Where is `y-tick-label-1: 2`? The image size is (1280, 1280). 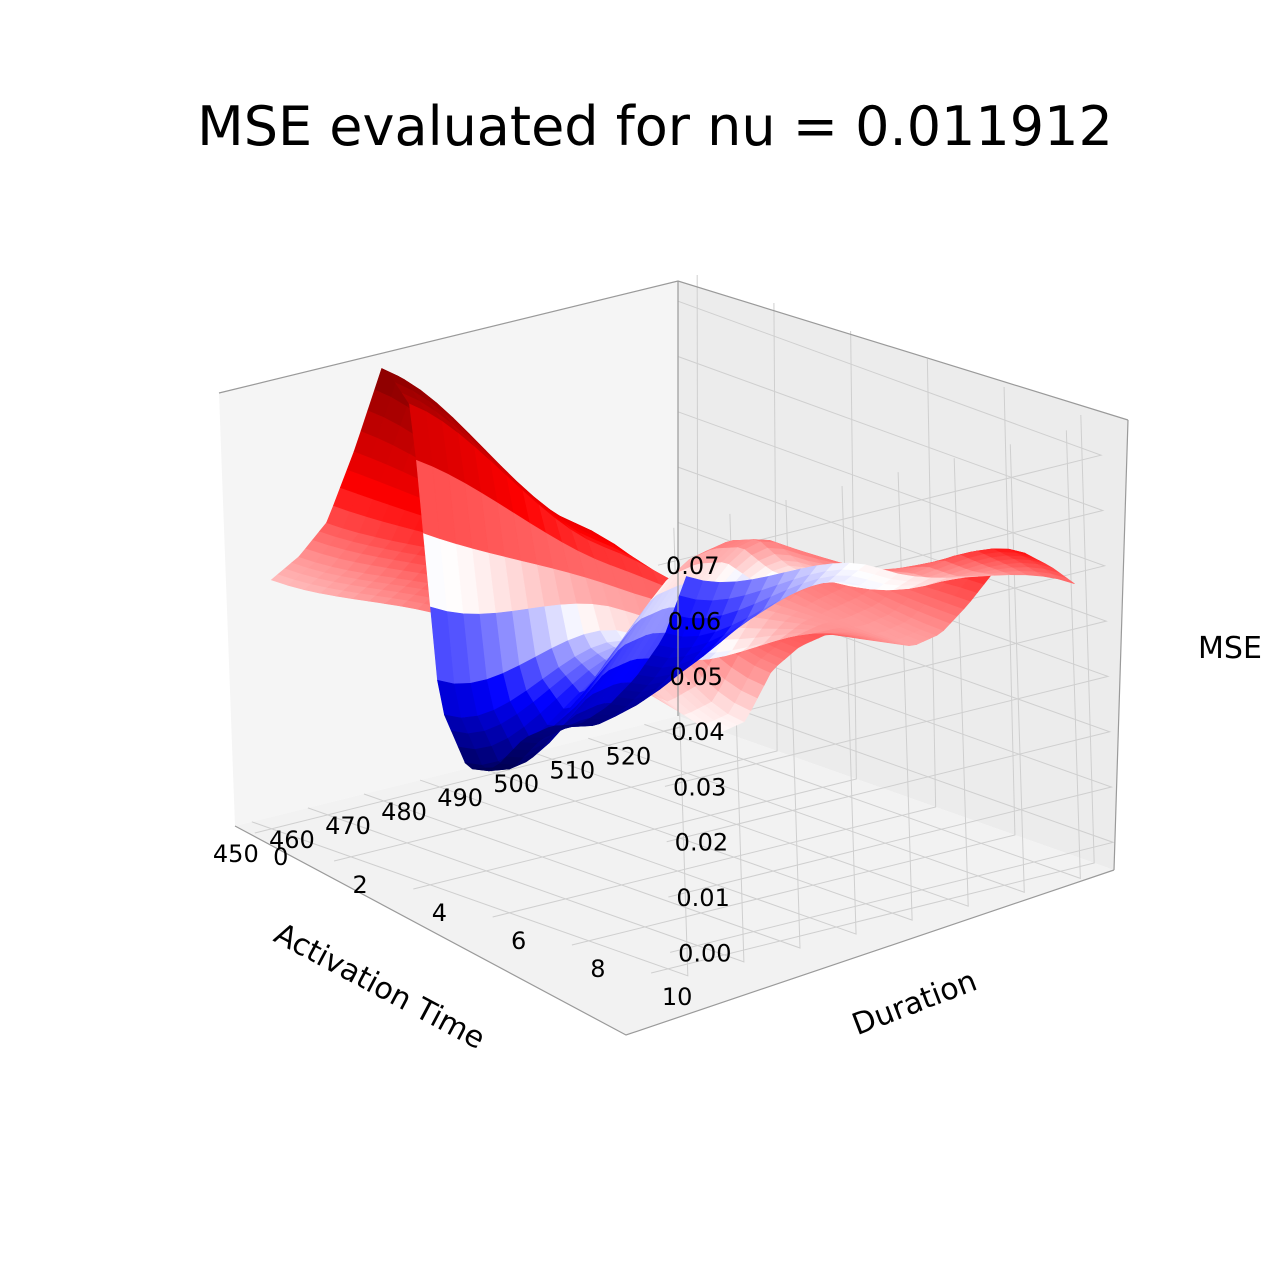 y-tick-label-1: 2 is located at coordinates (359, 885).